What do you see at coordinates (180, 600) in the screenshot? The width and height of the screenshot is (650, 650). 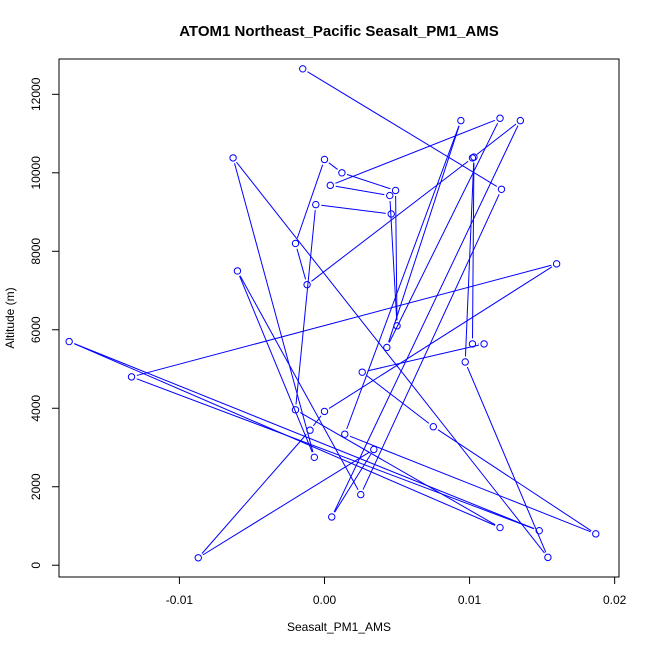 I see `x-tick-label: -0.01` at bounding box center [180, 600].